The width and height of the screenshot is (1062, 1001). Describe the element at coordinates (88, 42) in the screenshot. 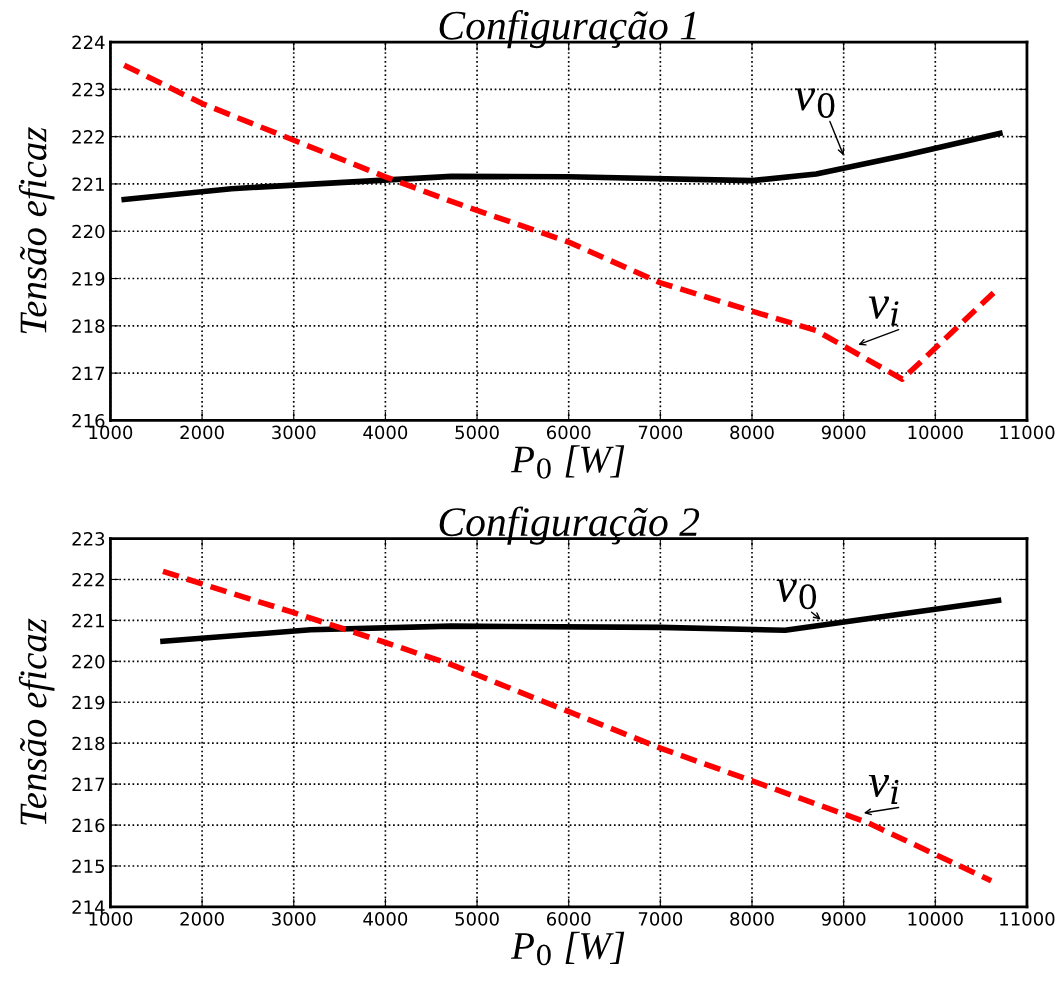

I see `y-tick-label: 224` at that location.